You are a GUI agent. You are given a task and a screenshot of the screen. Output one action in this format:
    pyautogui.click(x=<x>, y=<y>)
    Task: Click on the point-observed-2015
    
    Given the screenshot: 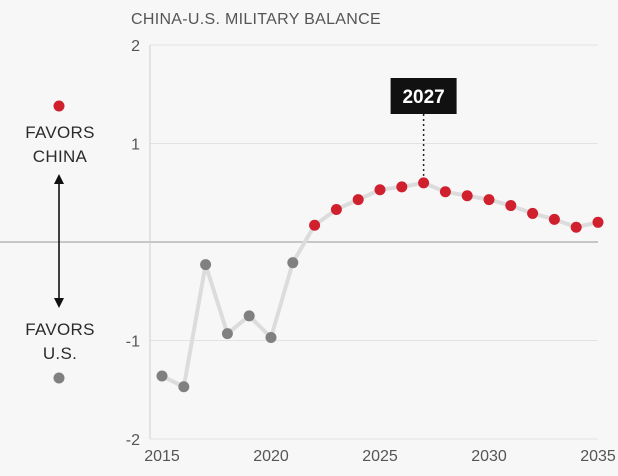 What is the action you would take?
    pyautogui.click(x=162, y=376)
    